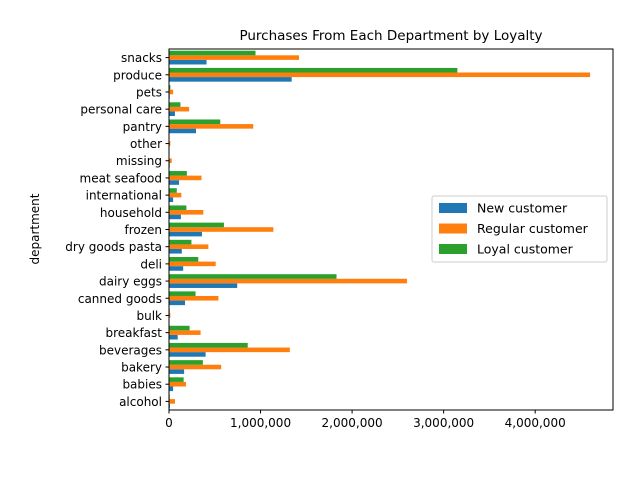 This screenshot has width=640, height=480. What do you see at coordinates (137, 75) in the screenshot?
I see `y-tick-label: produce` at bounding box center [137, 75].